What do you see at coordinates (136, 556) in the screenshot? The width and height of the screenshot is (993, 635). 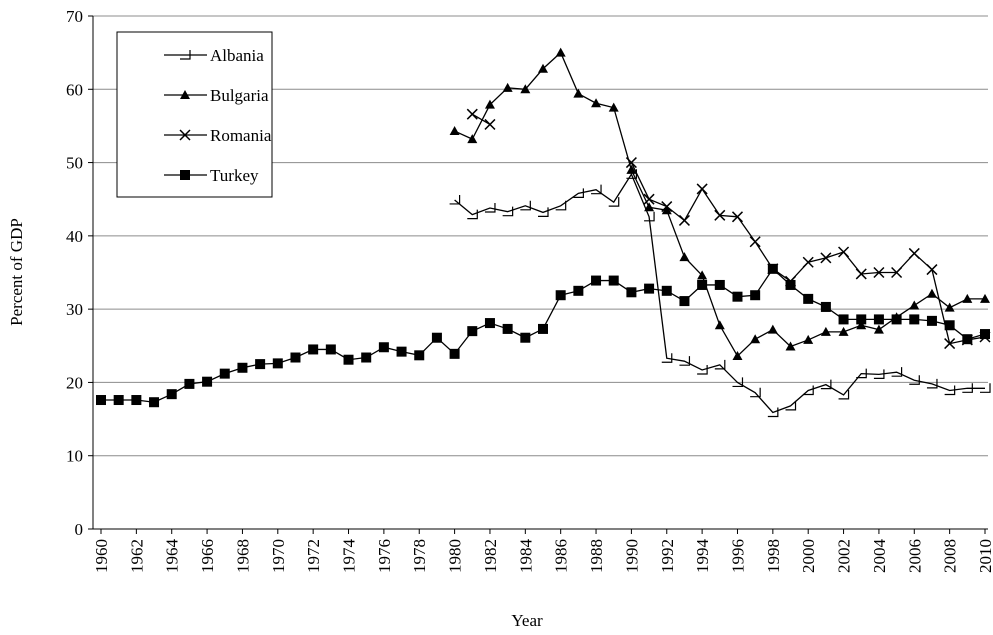 I see `x-tick-label: 1962` at bounding box center [136, 556].